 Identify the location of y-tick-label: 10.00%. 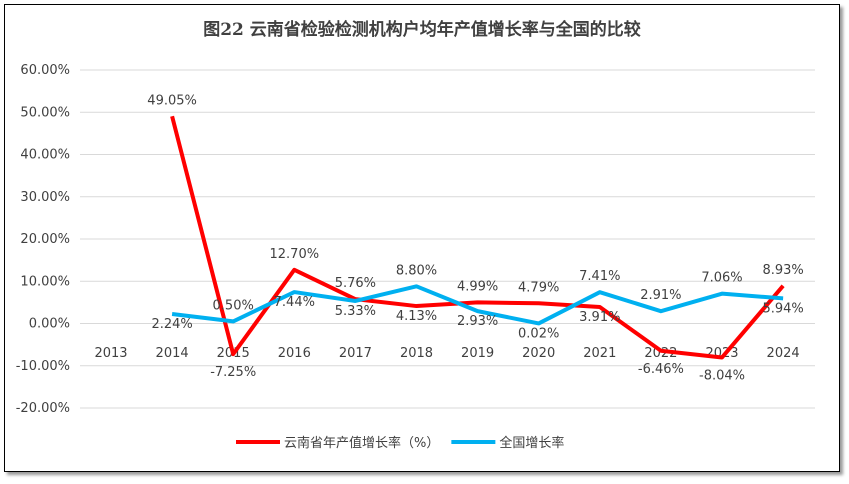
(45, 281).